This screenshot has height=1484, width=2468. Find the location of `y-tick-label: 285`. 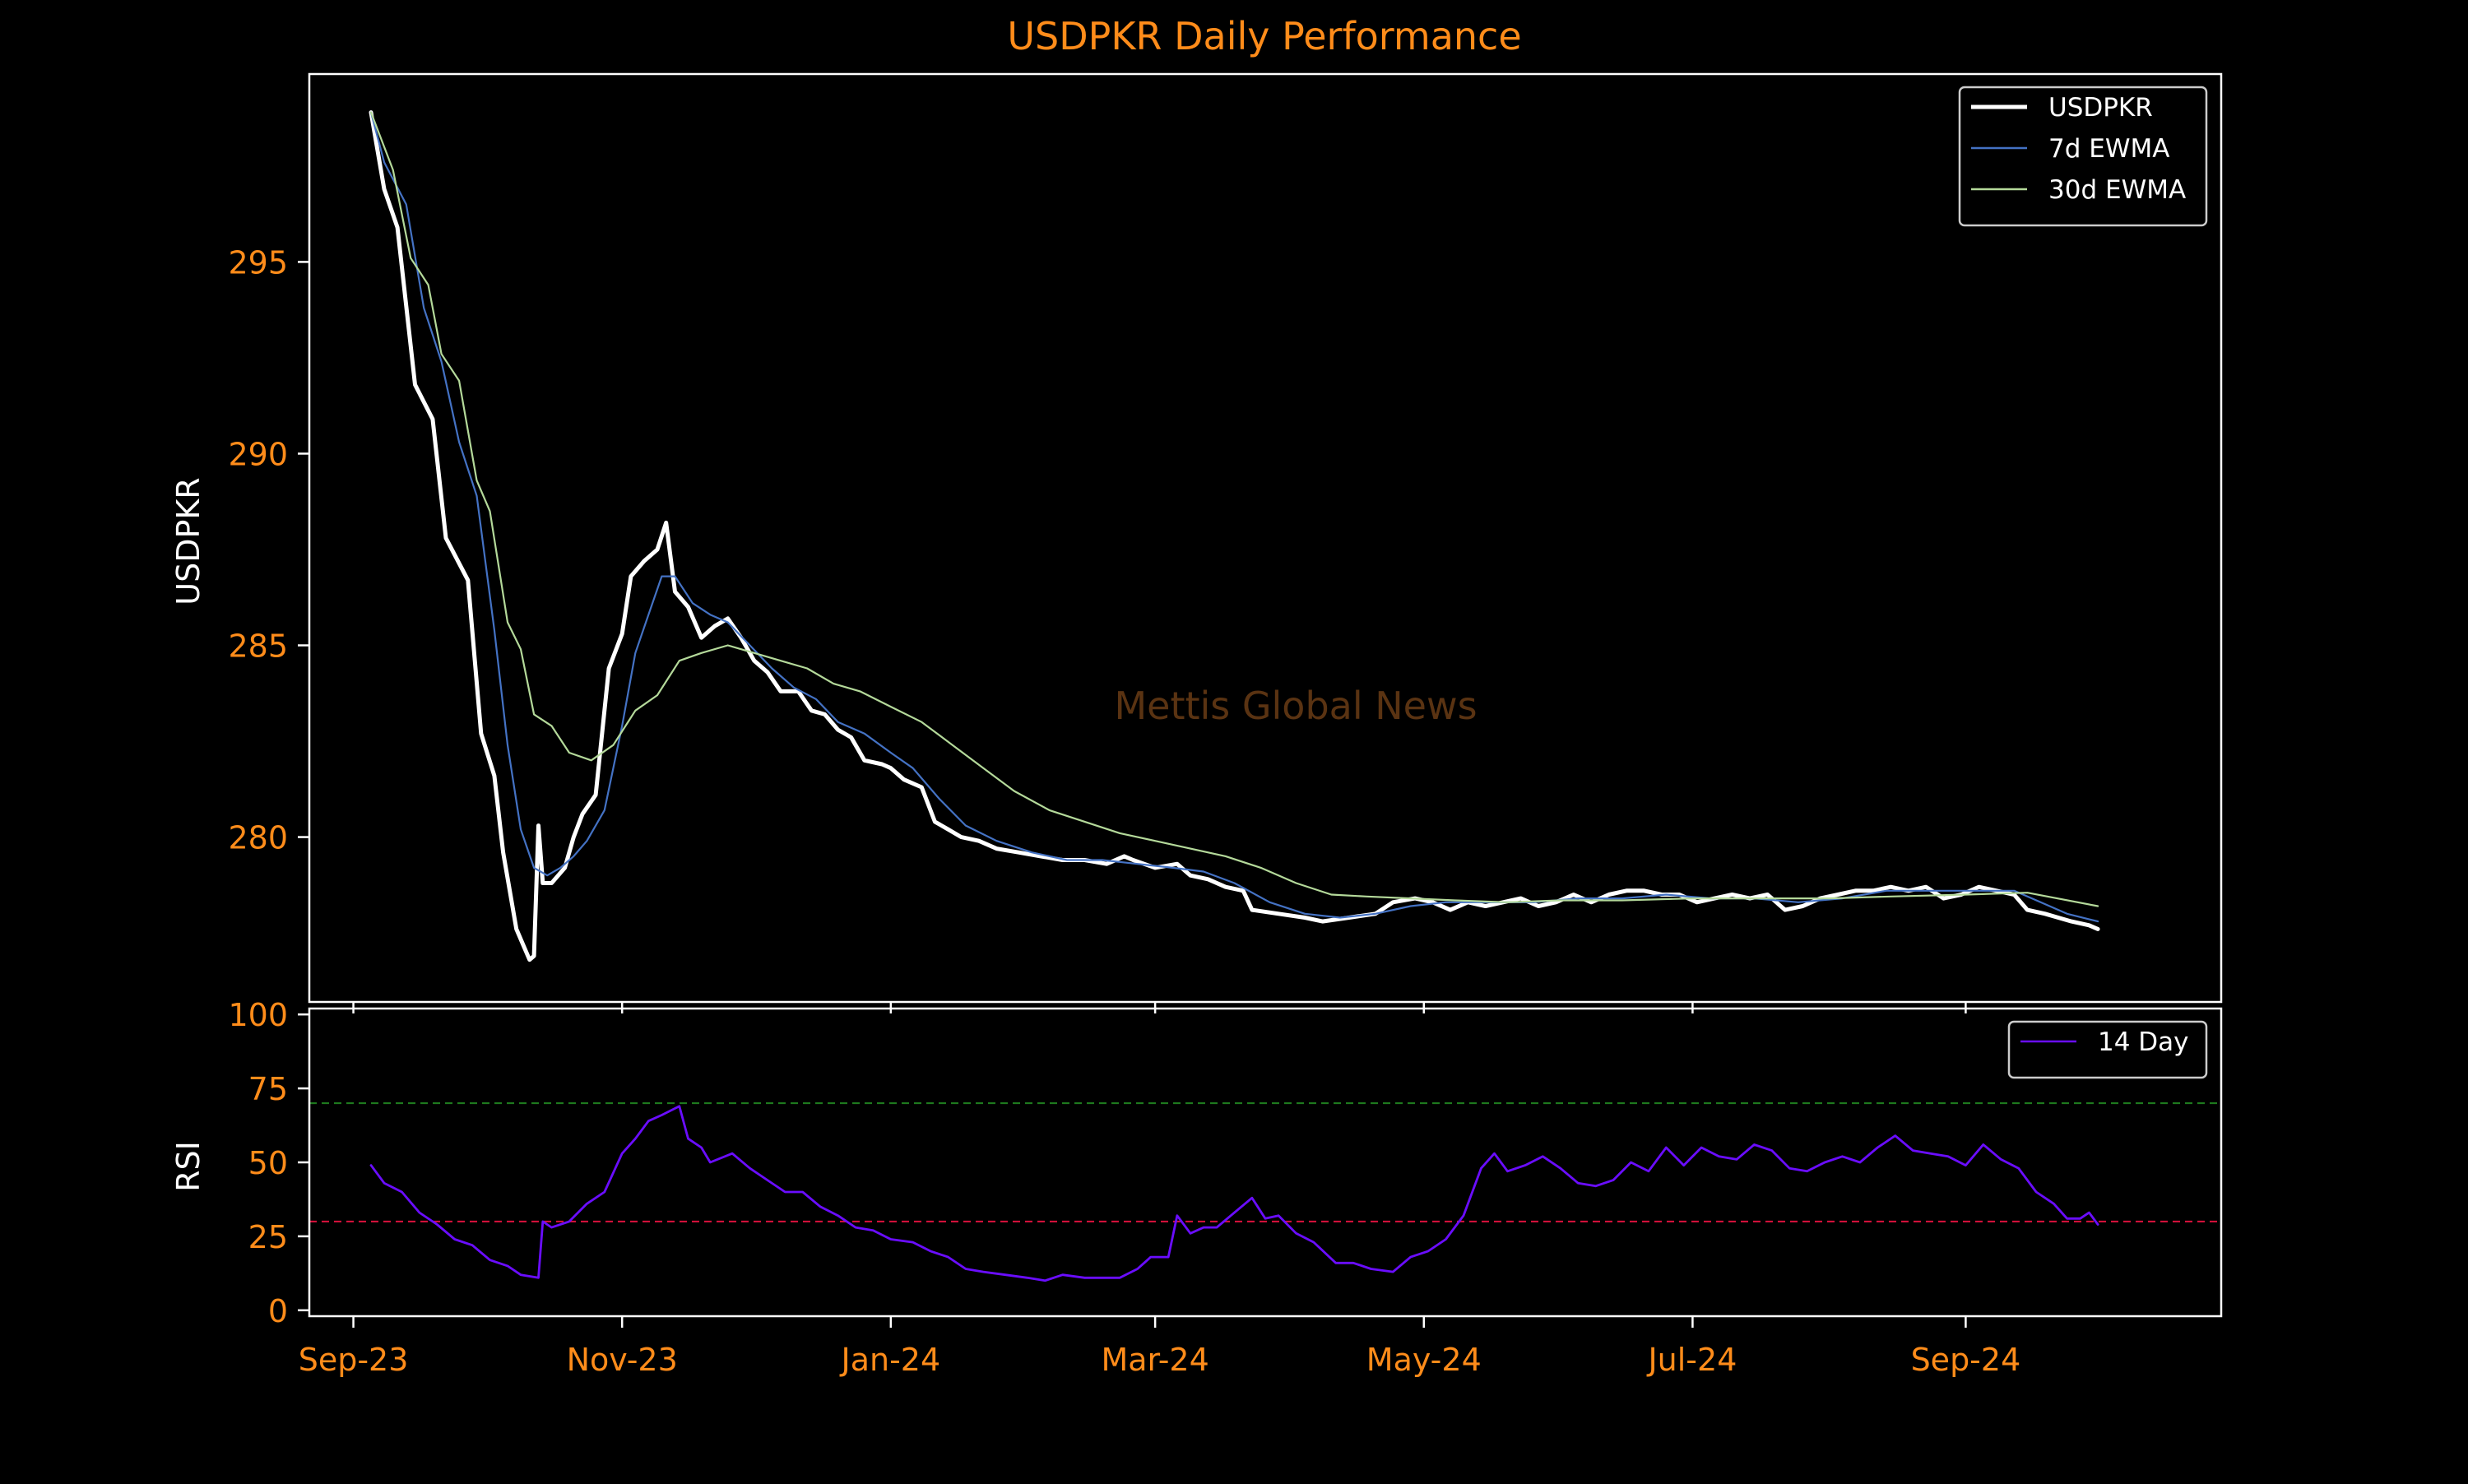

y-tick-label: 285 is located at coordinates (258, 646).